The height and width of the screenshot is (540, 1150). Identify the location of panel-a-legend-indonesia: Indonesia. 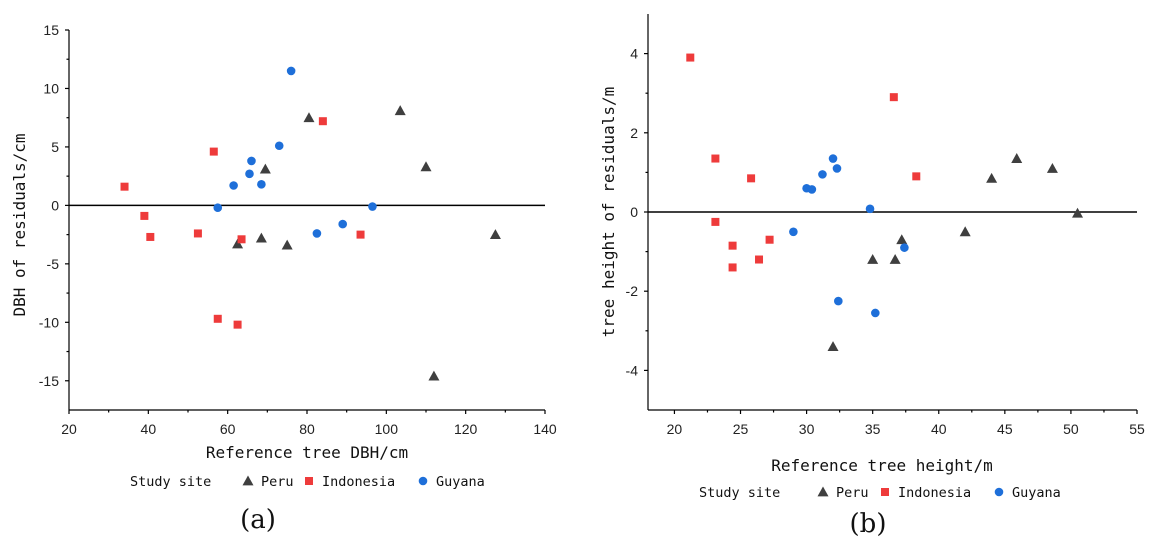
(358, 482).